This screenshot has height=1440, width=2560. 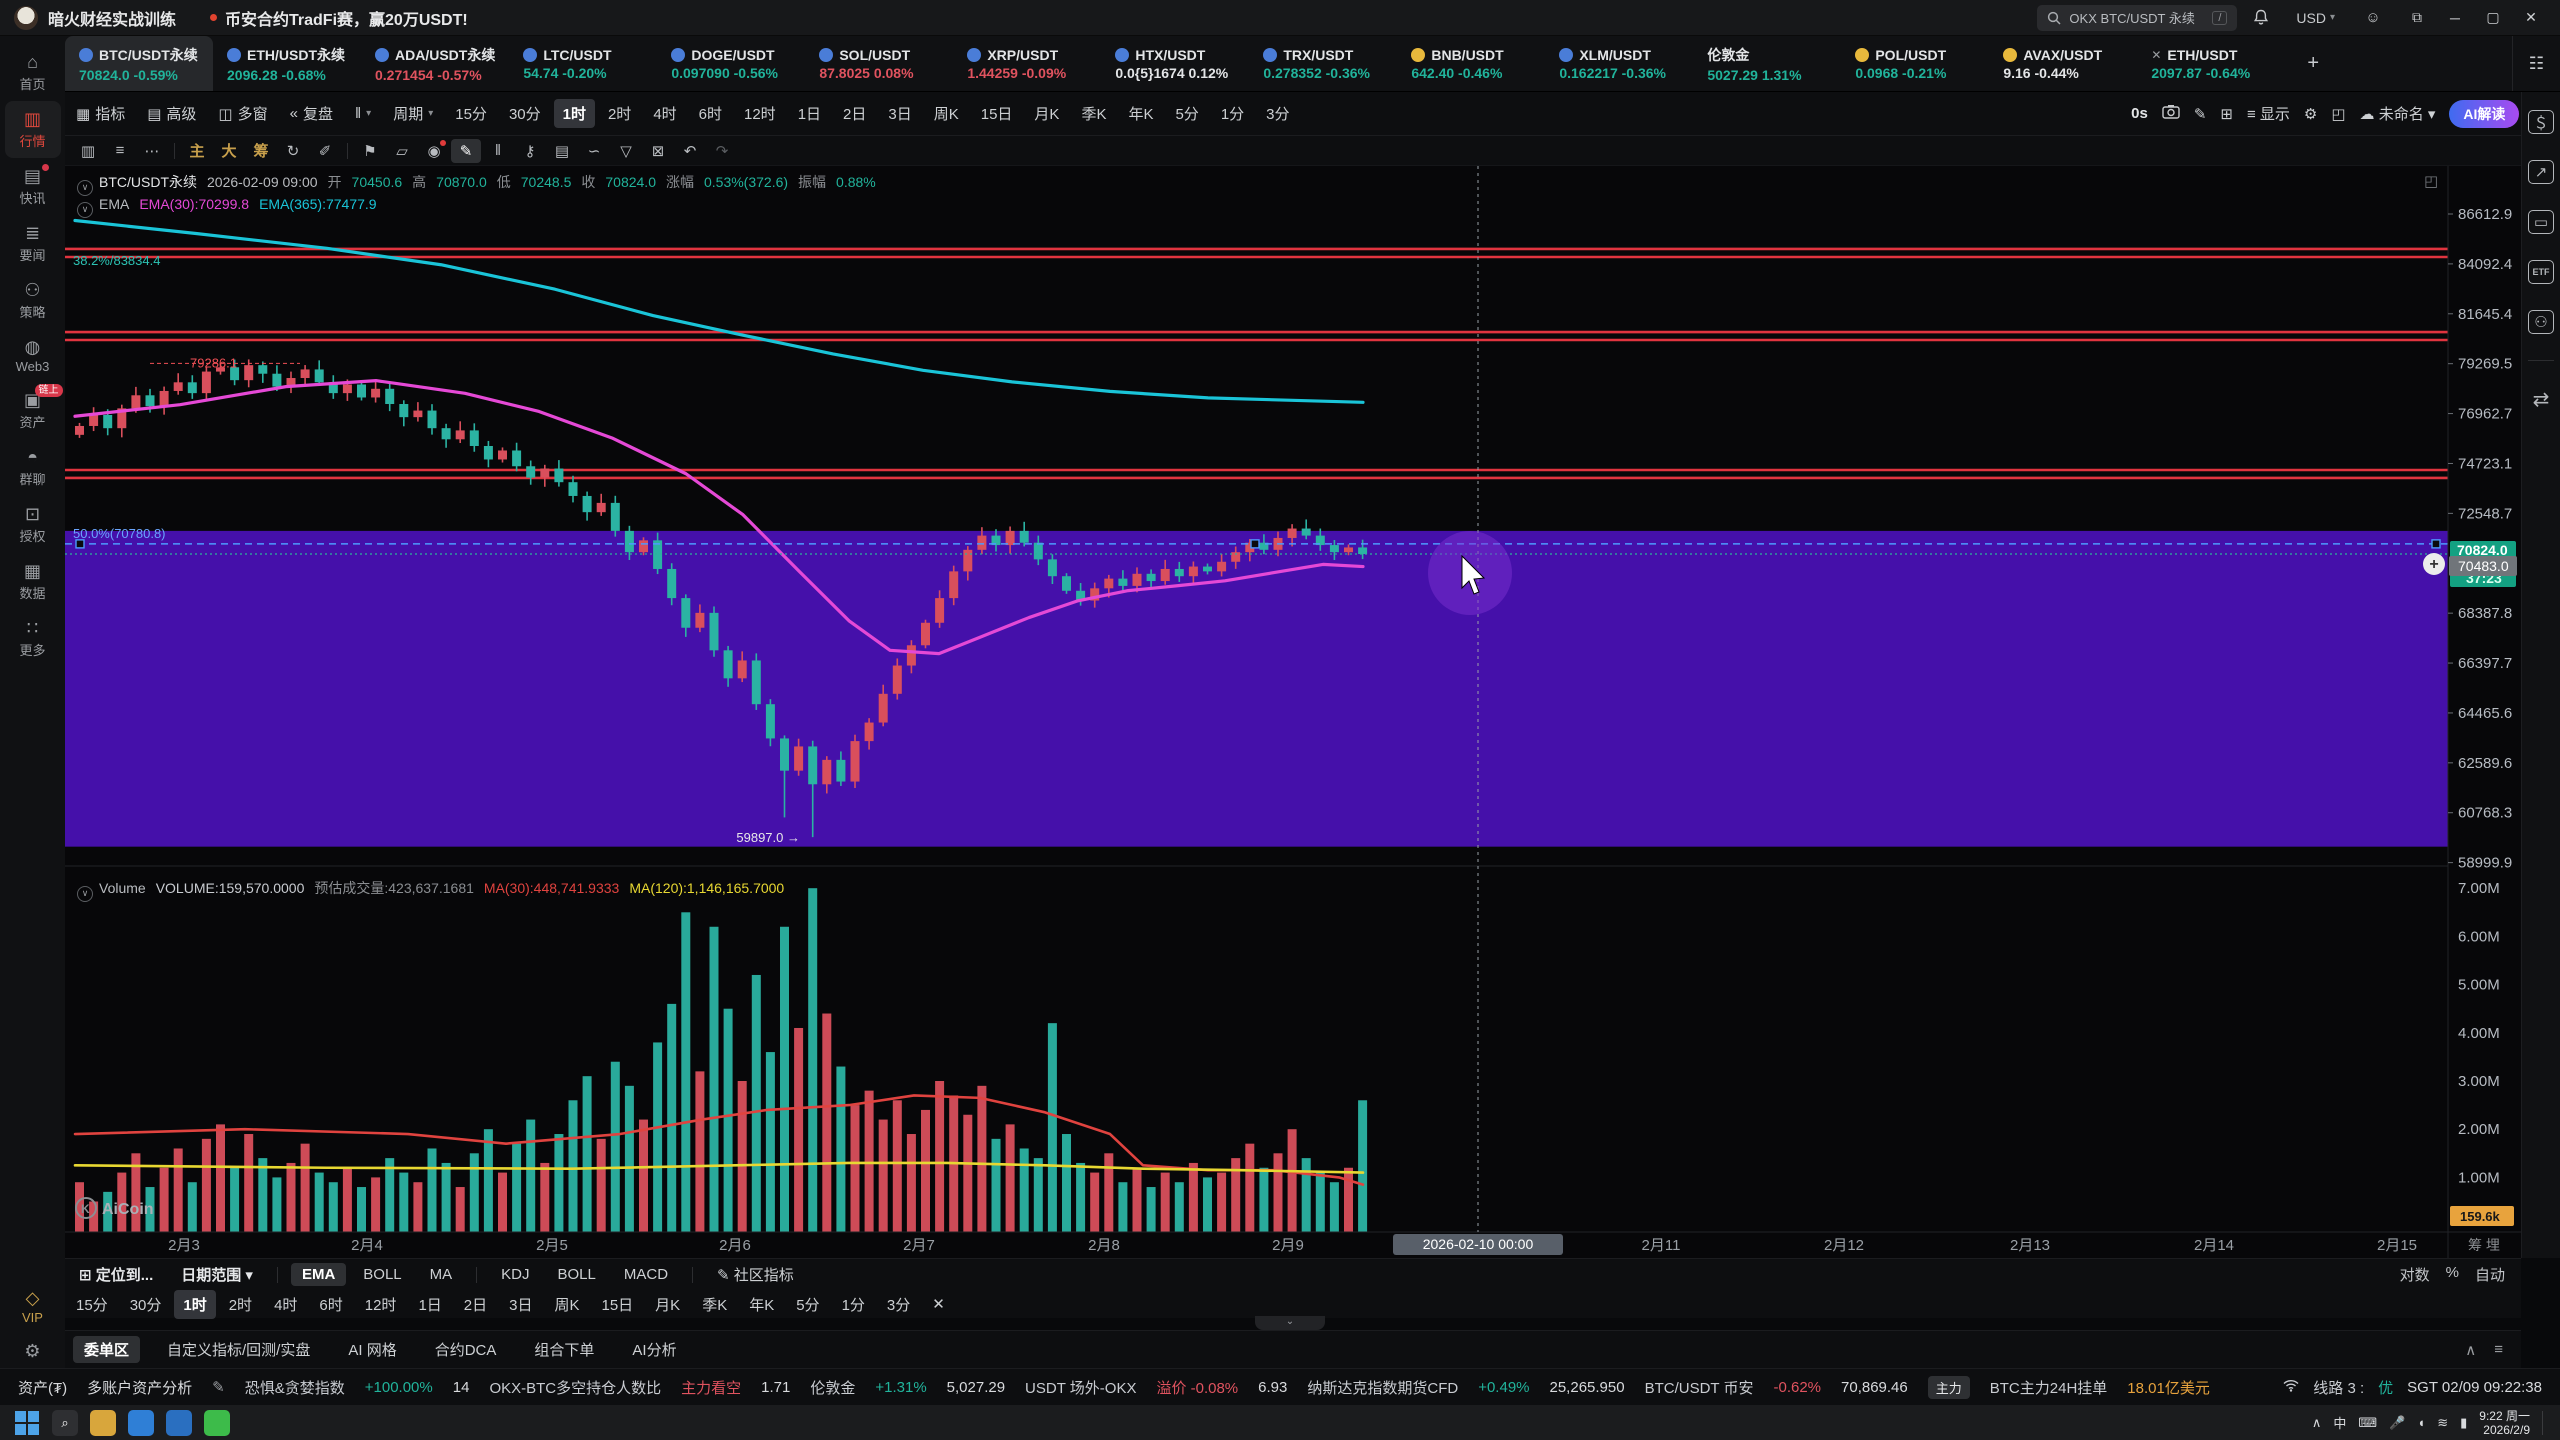 What do you see at coordinates (2261, 17) in the screenshot?
I see `bell-icon` at bounding box center [2261, 17].